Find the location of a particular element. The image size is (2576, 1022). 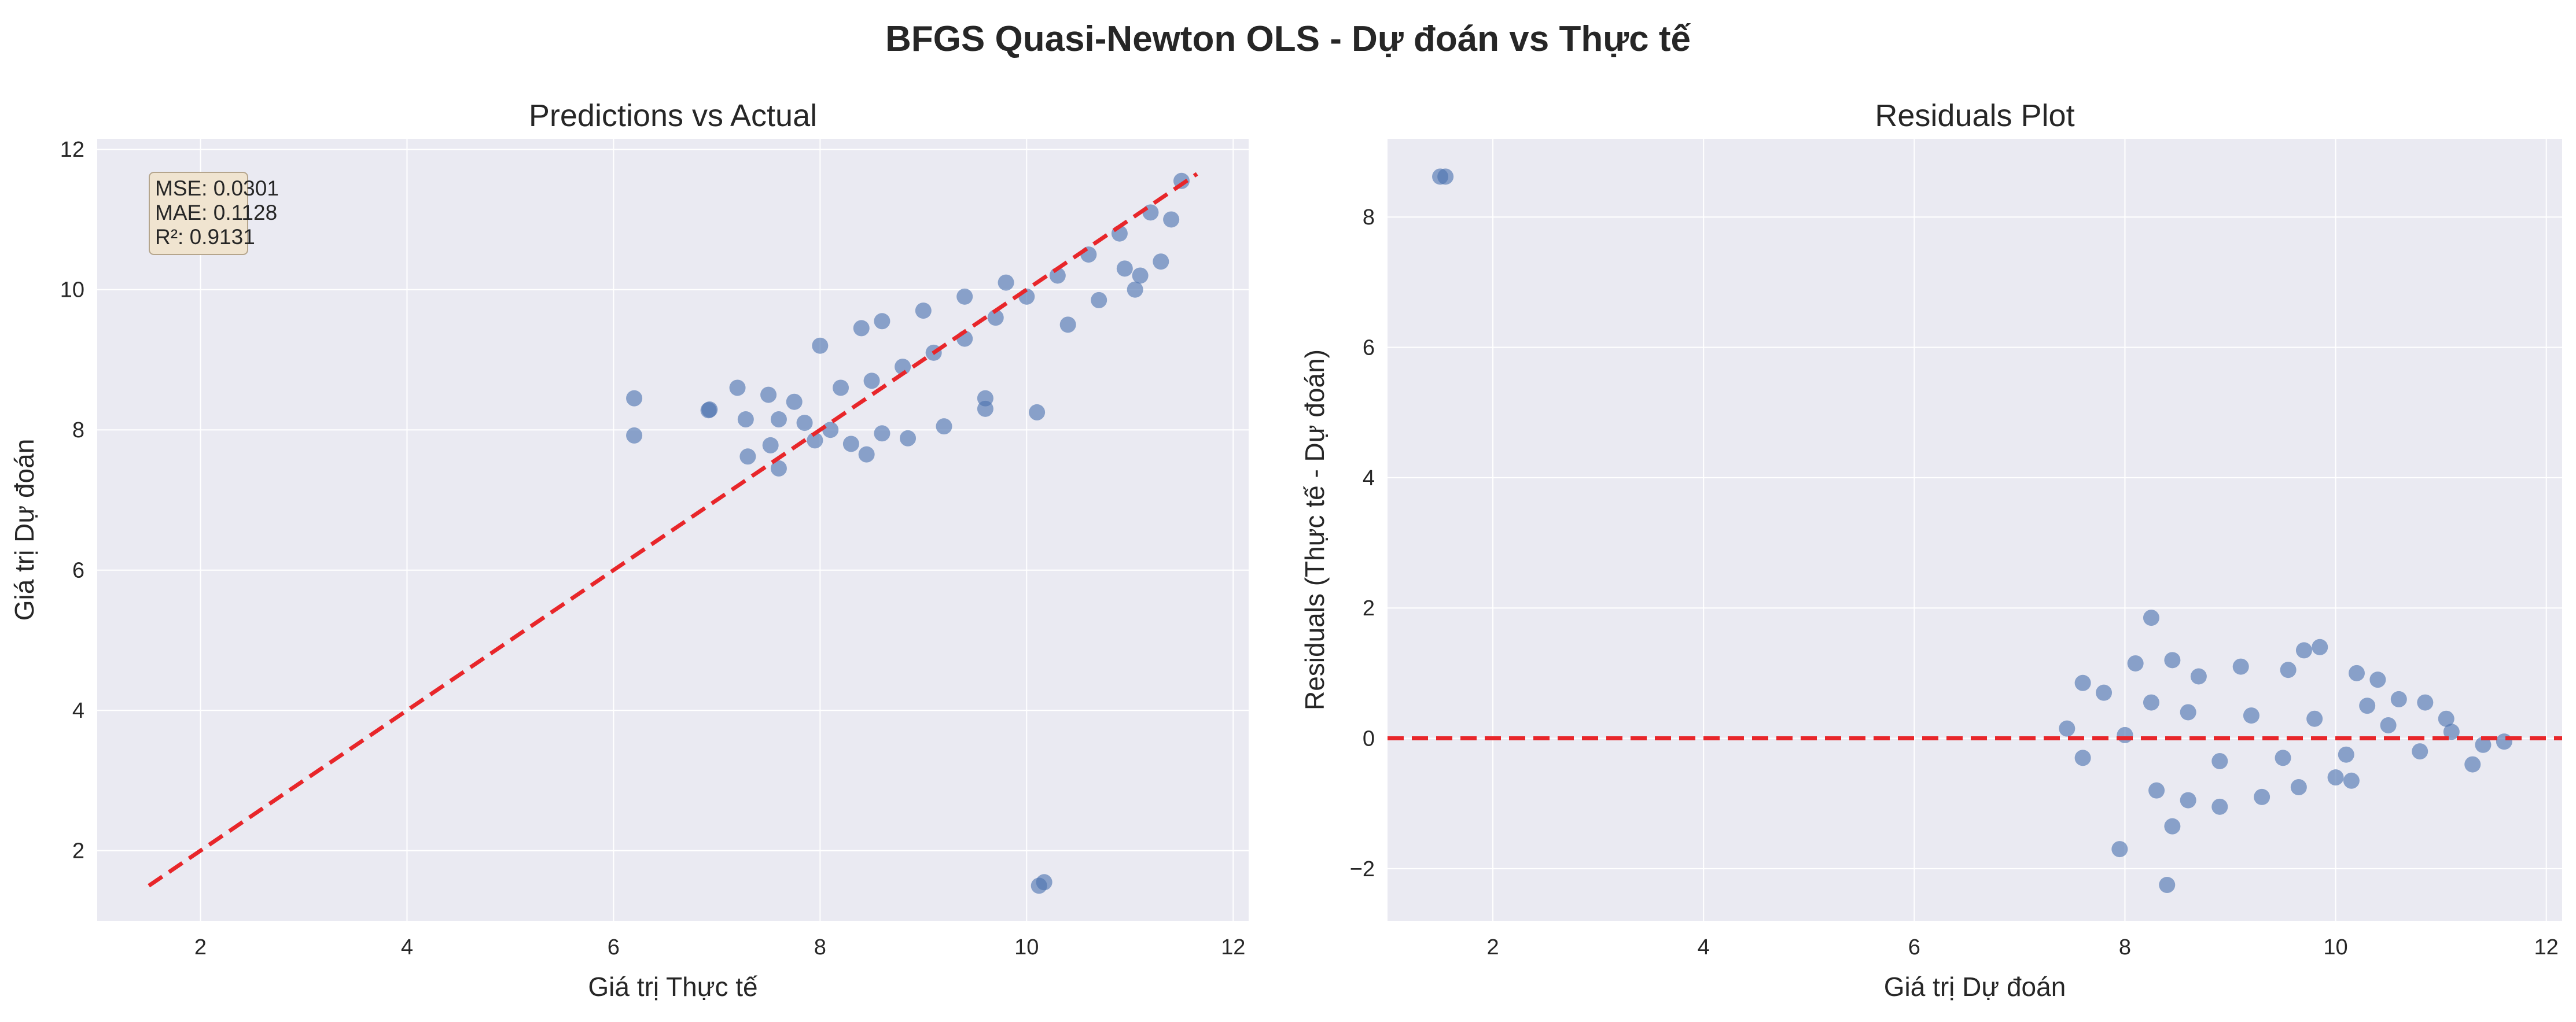

y-axis-label: Giá trị Dự đoán is located at coordinates (24, 530).